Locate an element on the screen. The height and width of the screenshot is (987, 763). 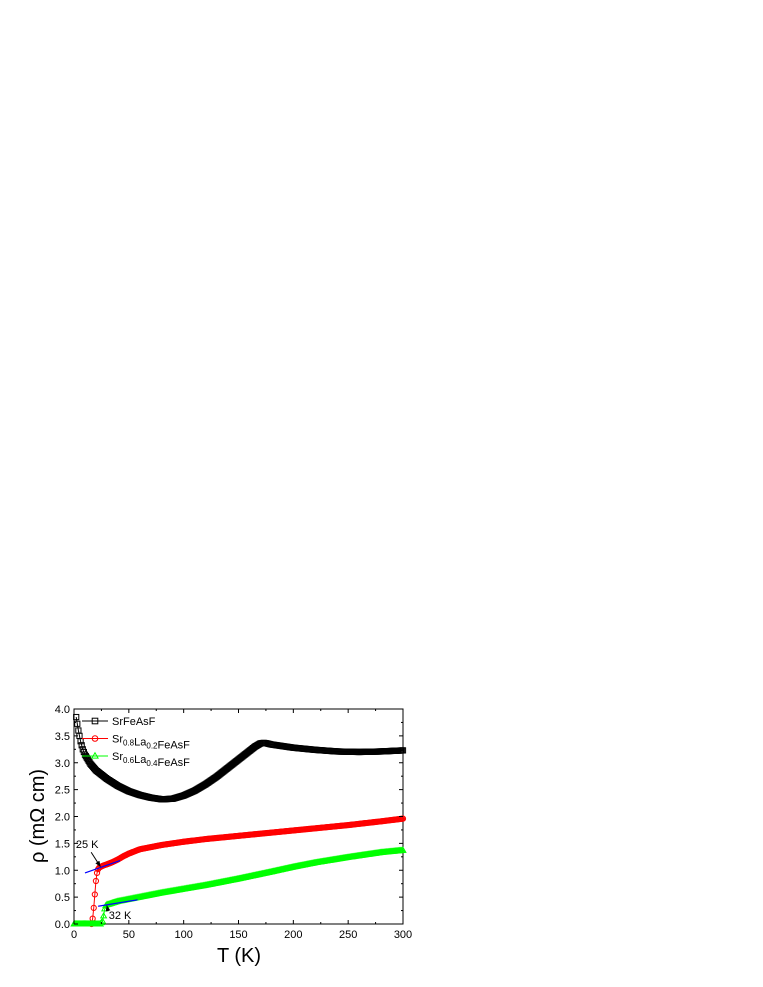
legend-label-part: 0.2 is located at coordinates (152, 746).